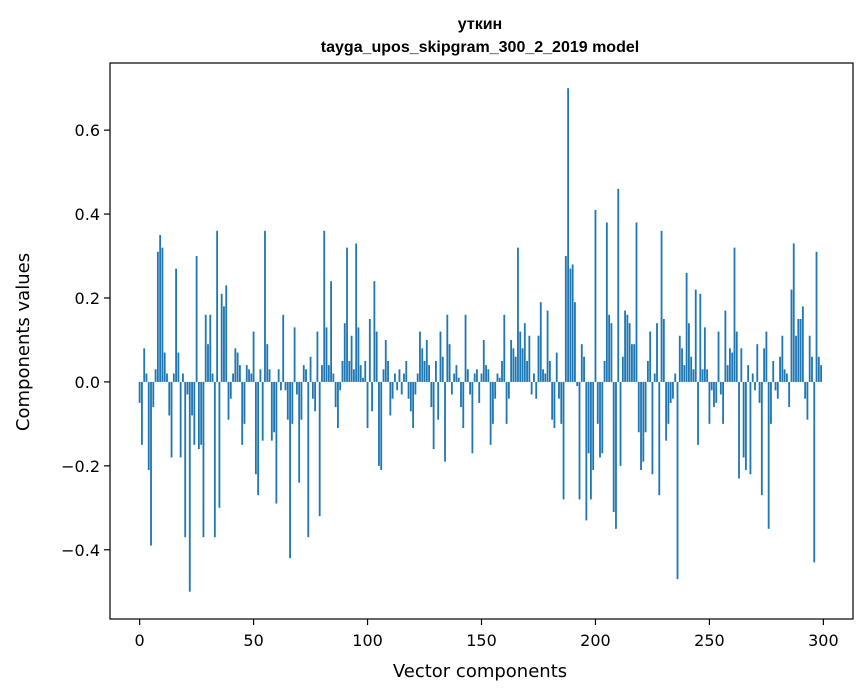 The image size is (867, 696). What do you see at coordinates (367, 640) in the screenshot?
I see `x-tick-label: 100` at bounding box center [367, 640].